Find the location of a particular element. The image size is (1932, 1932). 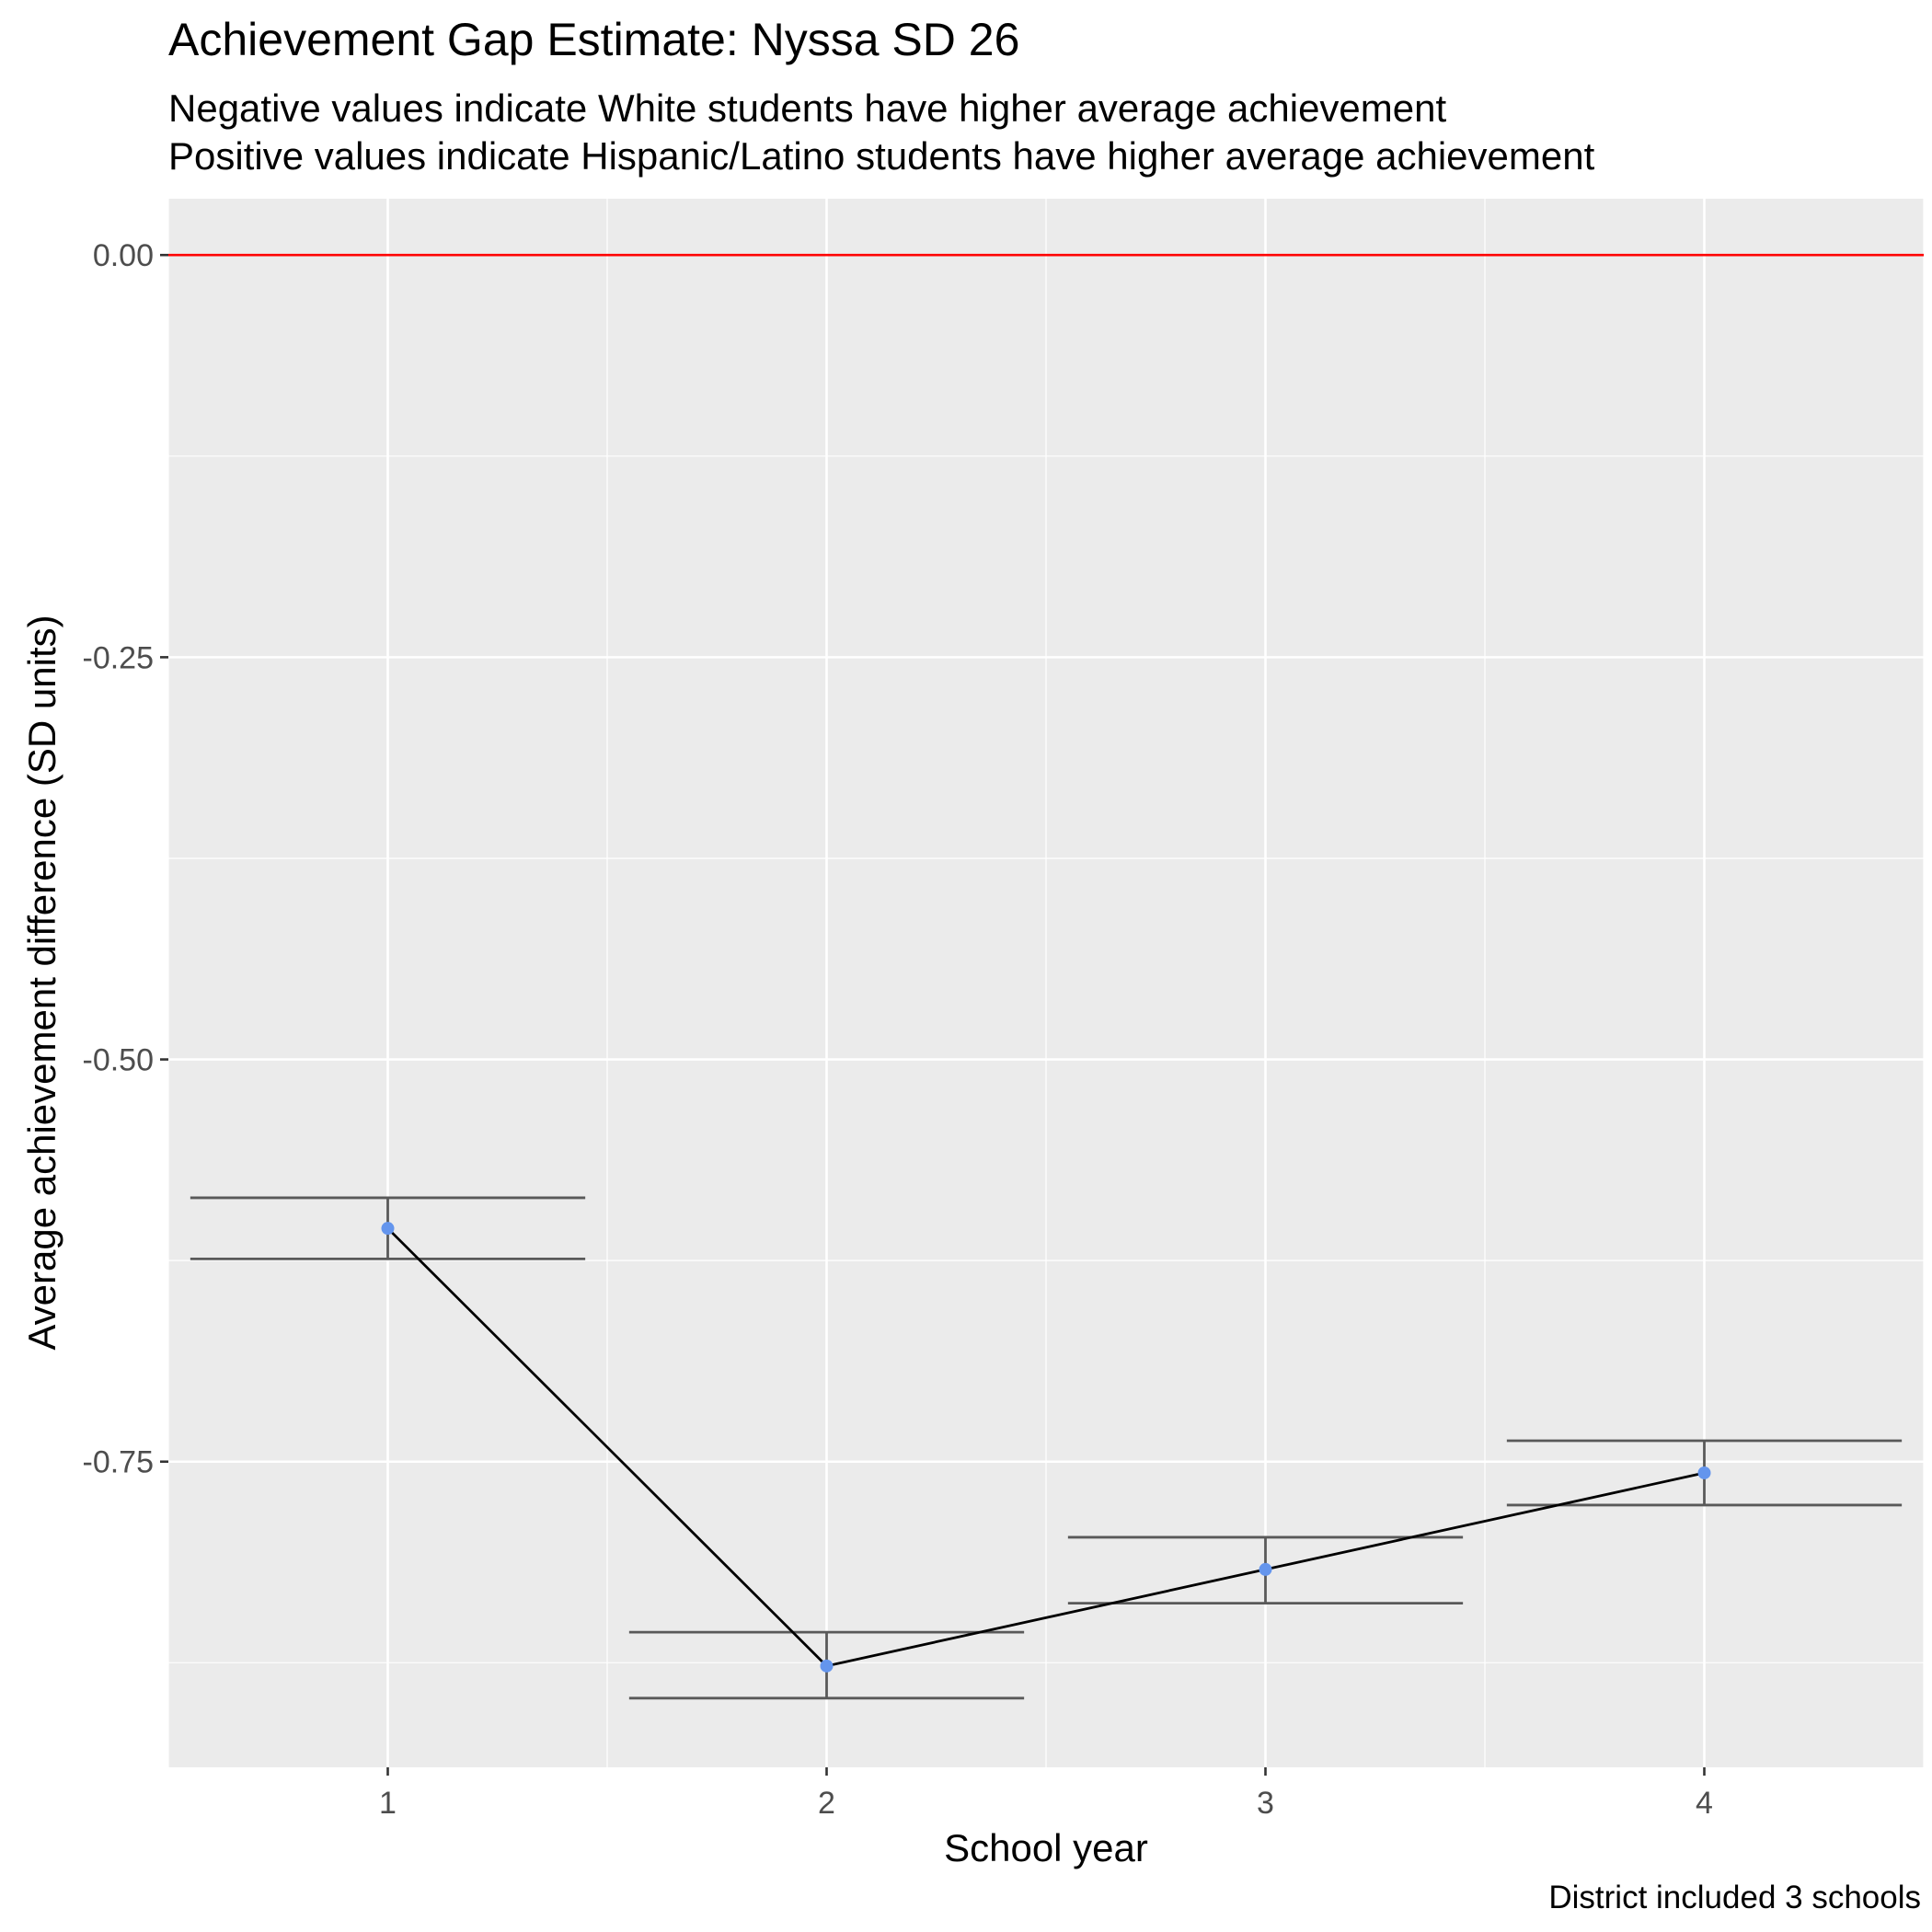

y-axis-ticks: 0.00 -0.25 -0.50 -0.75 is located at coordinates (126, 859).